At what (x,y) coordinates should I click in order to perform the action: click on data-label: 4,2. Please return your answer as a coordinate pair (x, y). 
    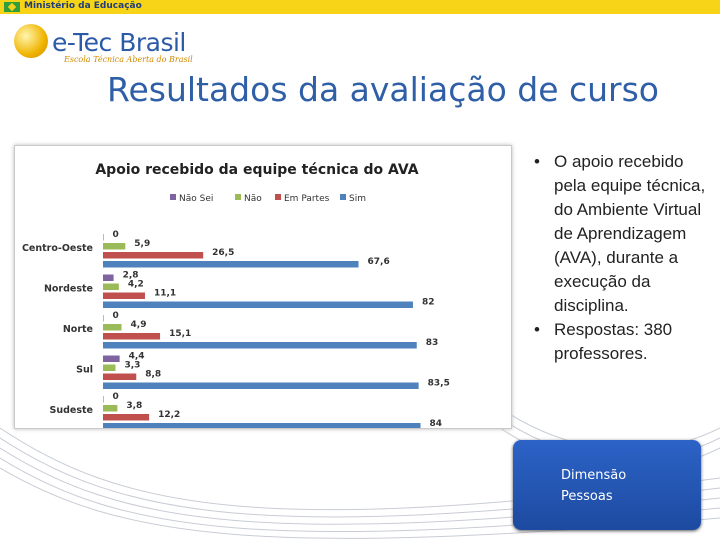
    Looking at the image, I should click on (136, 285).